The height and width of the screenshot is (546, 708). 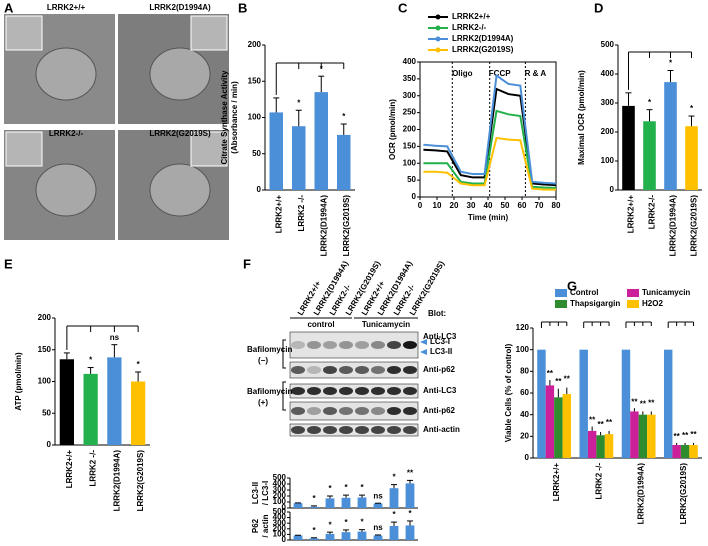 What do you see at coordinates (280, 511) in the screenshot?
I see `y-tick-label: 500` at bounding box center [280, 511].